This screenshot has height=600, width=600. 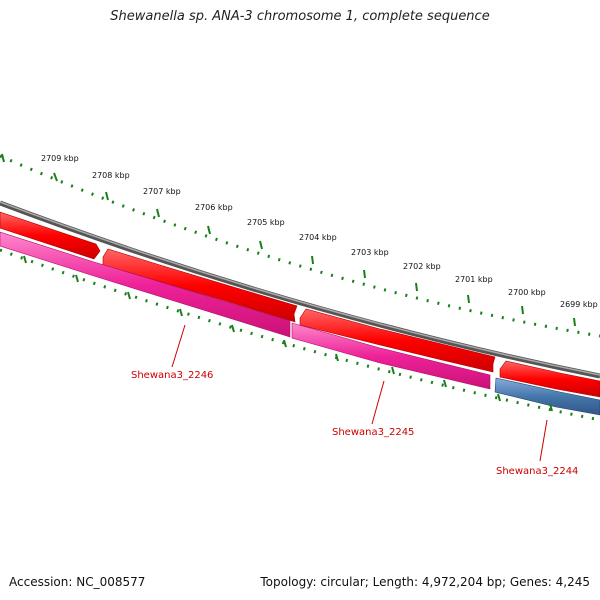 I want to click on kbp-label: 2708 kbp, so click(x=111, y=175).